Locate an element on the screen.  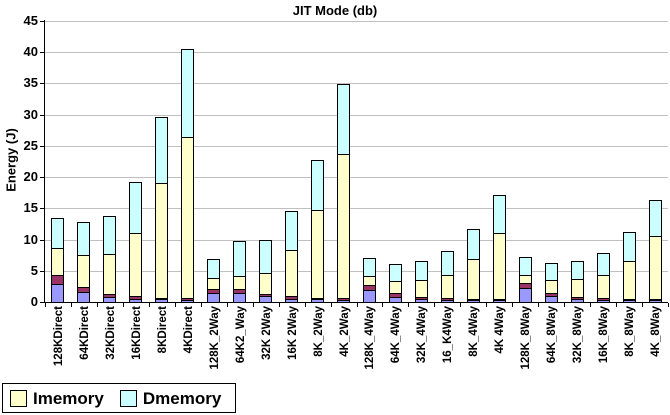
x-tick-label: 16_K4Way is located at coordinates (448, 335).